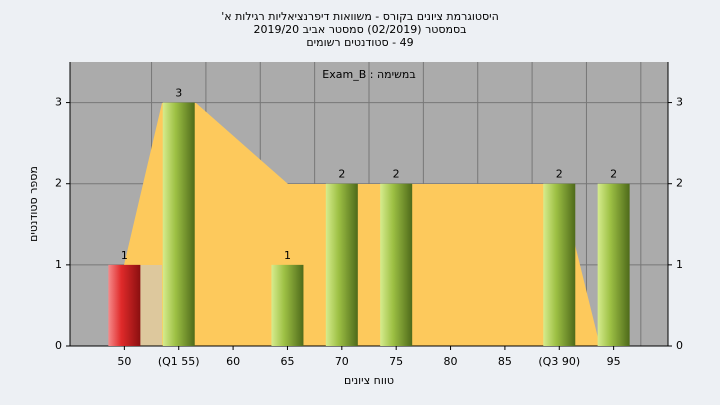 This screenshot has height=405, width=720. Describe the element at coordinates (359, 42) in the screenshot. I see `chart-caption: 49 - סטודנטים רשומים` at that location.